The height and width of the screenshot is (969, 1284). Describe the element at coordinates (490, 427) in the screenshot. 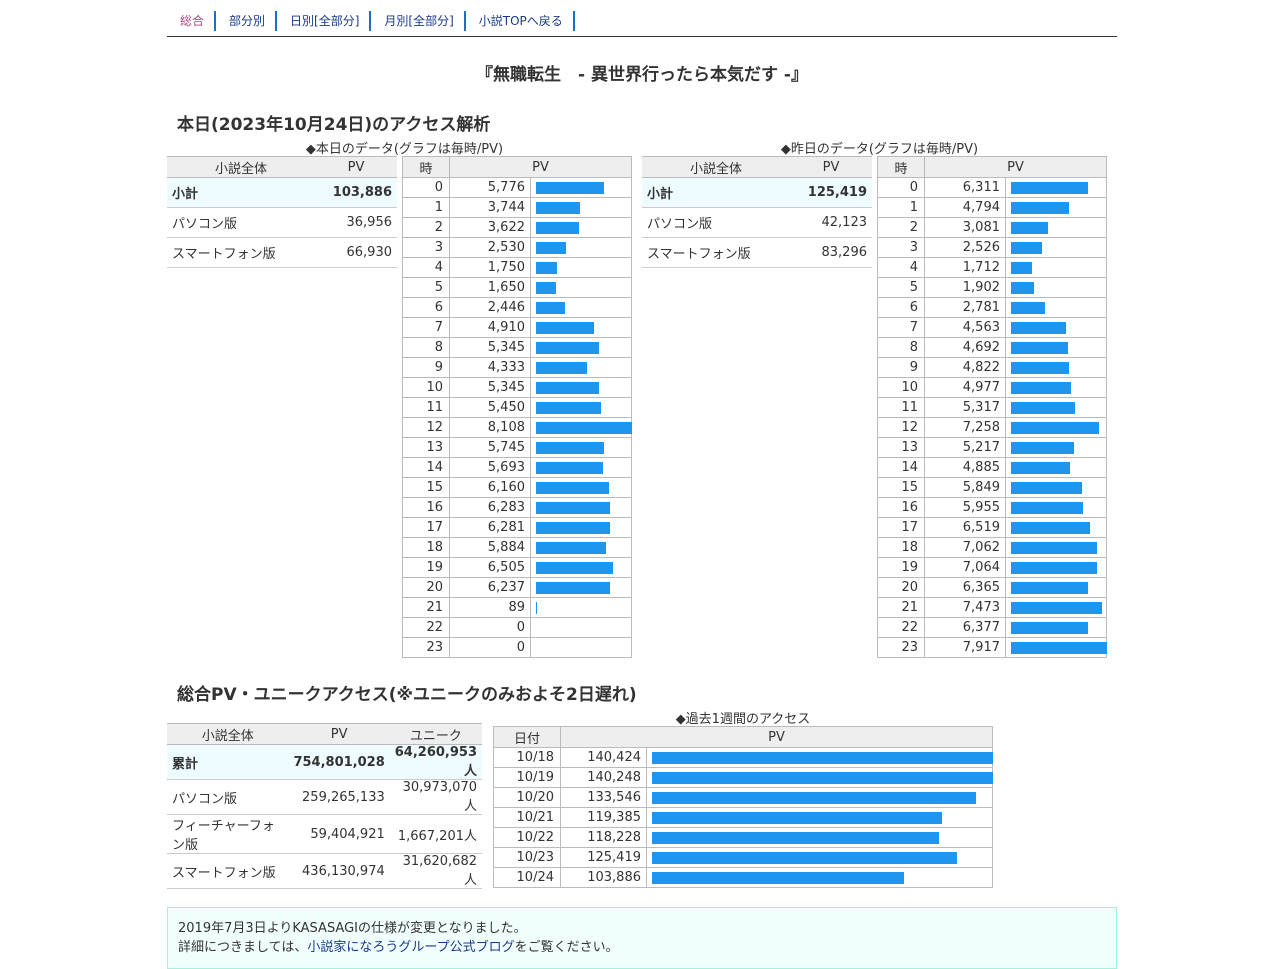

I see `row-value: 8,108` at that location.